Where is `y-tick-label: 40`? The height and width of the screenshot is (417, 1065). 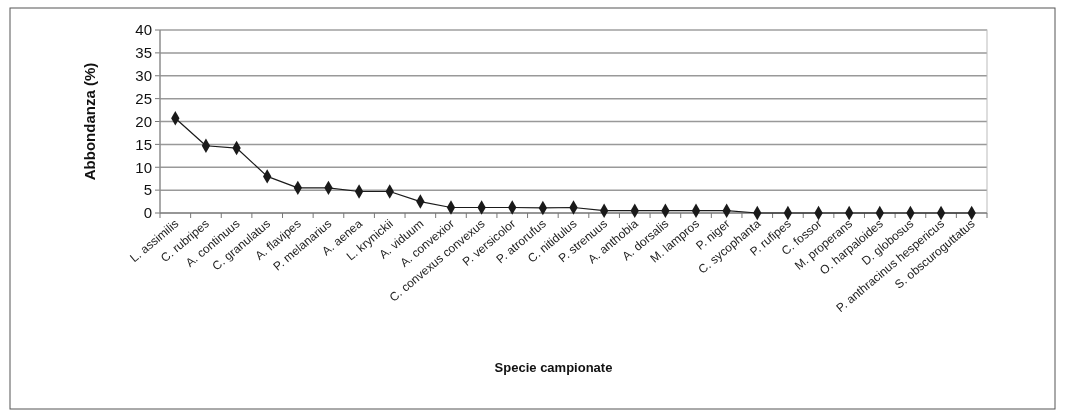
y-tick-label: 40 is located at coordinates (143, 30).